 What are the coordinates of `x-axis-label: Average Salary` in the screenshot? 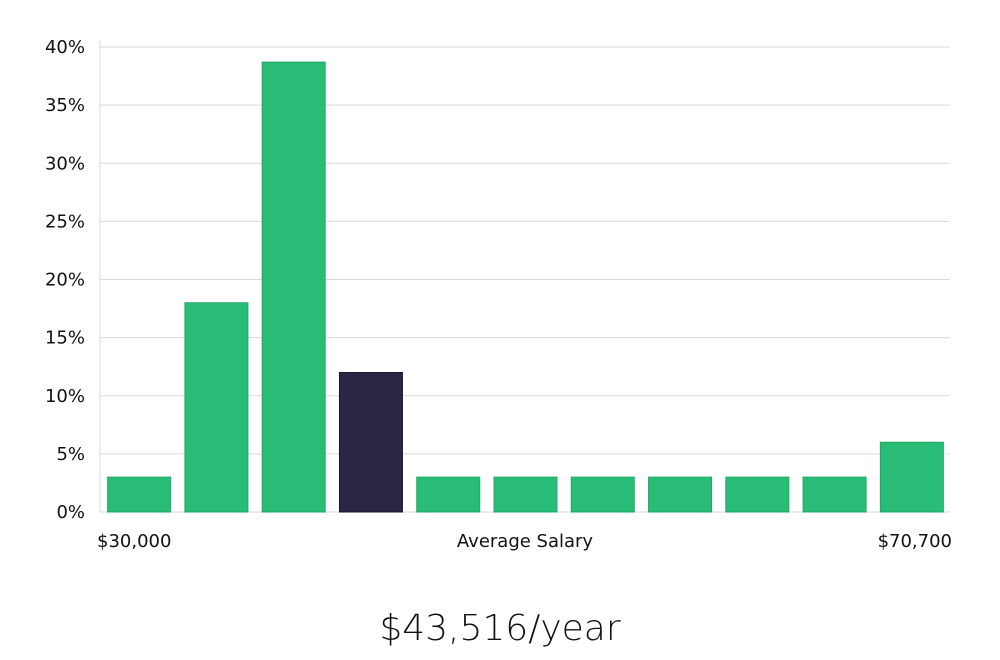 It's located at (525, 541).